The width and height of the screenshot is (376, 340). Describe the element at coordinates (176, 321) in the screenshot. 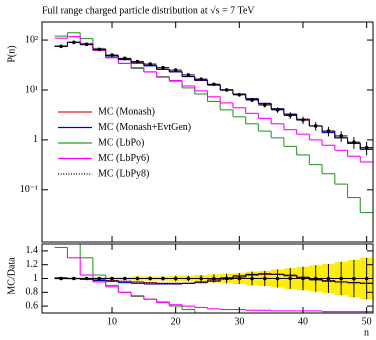

I see `x-tick-label: 20` at that location.